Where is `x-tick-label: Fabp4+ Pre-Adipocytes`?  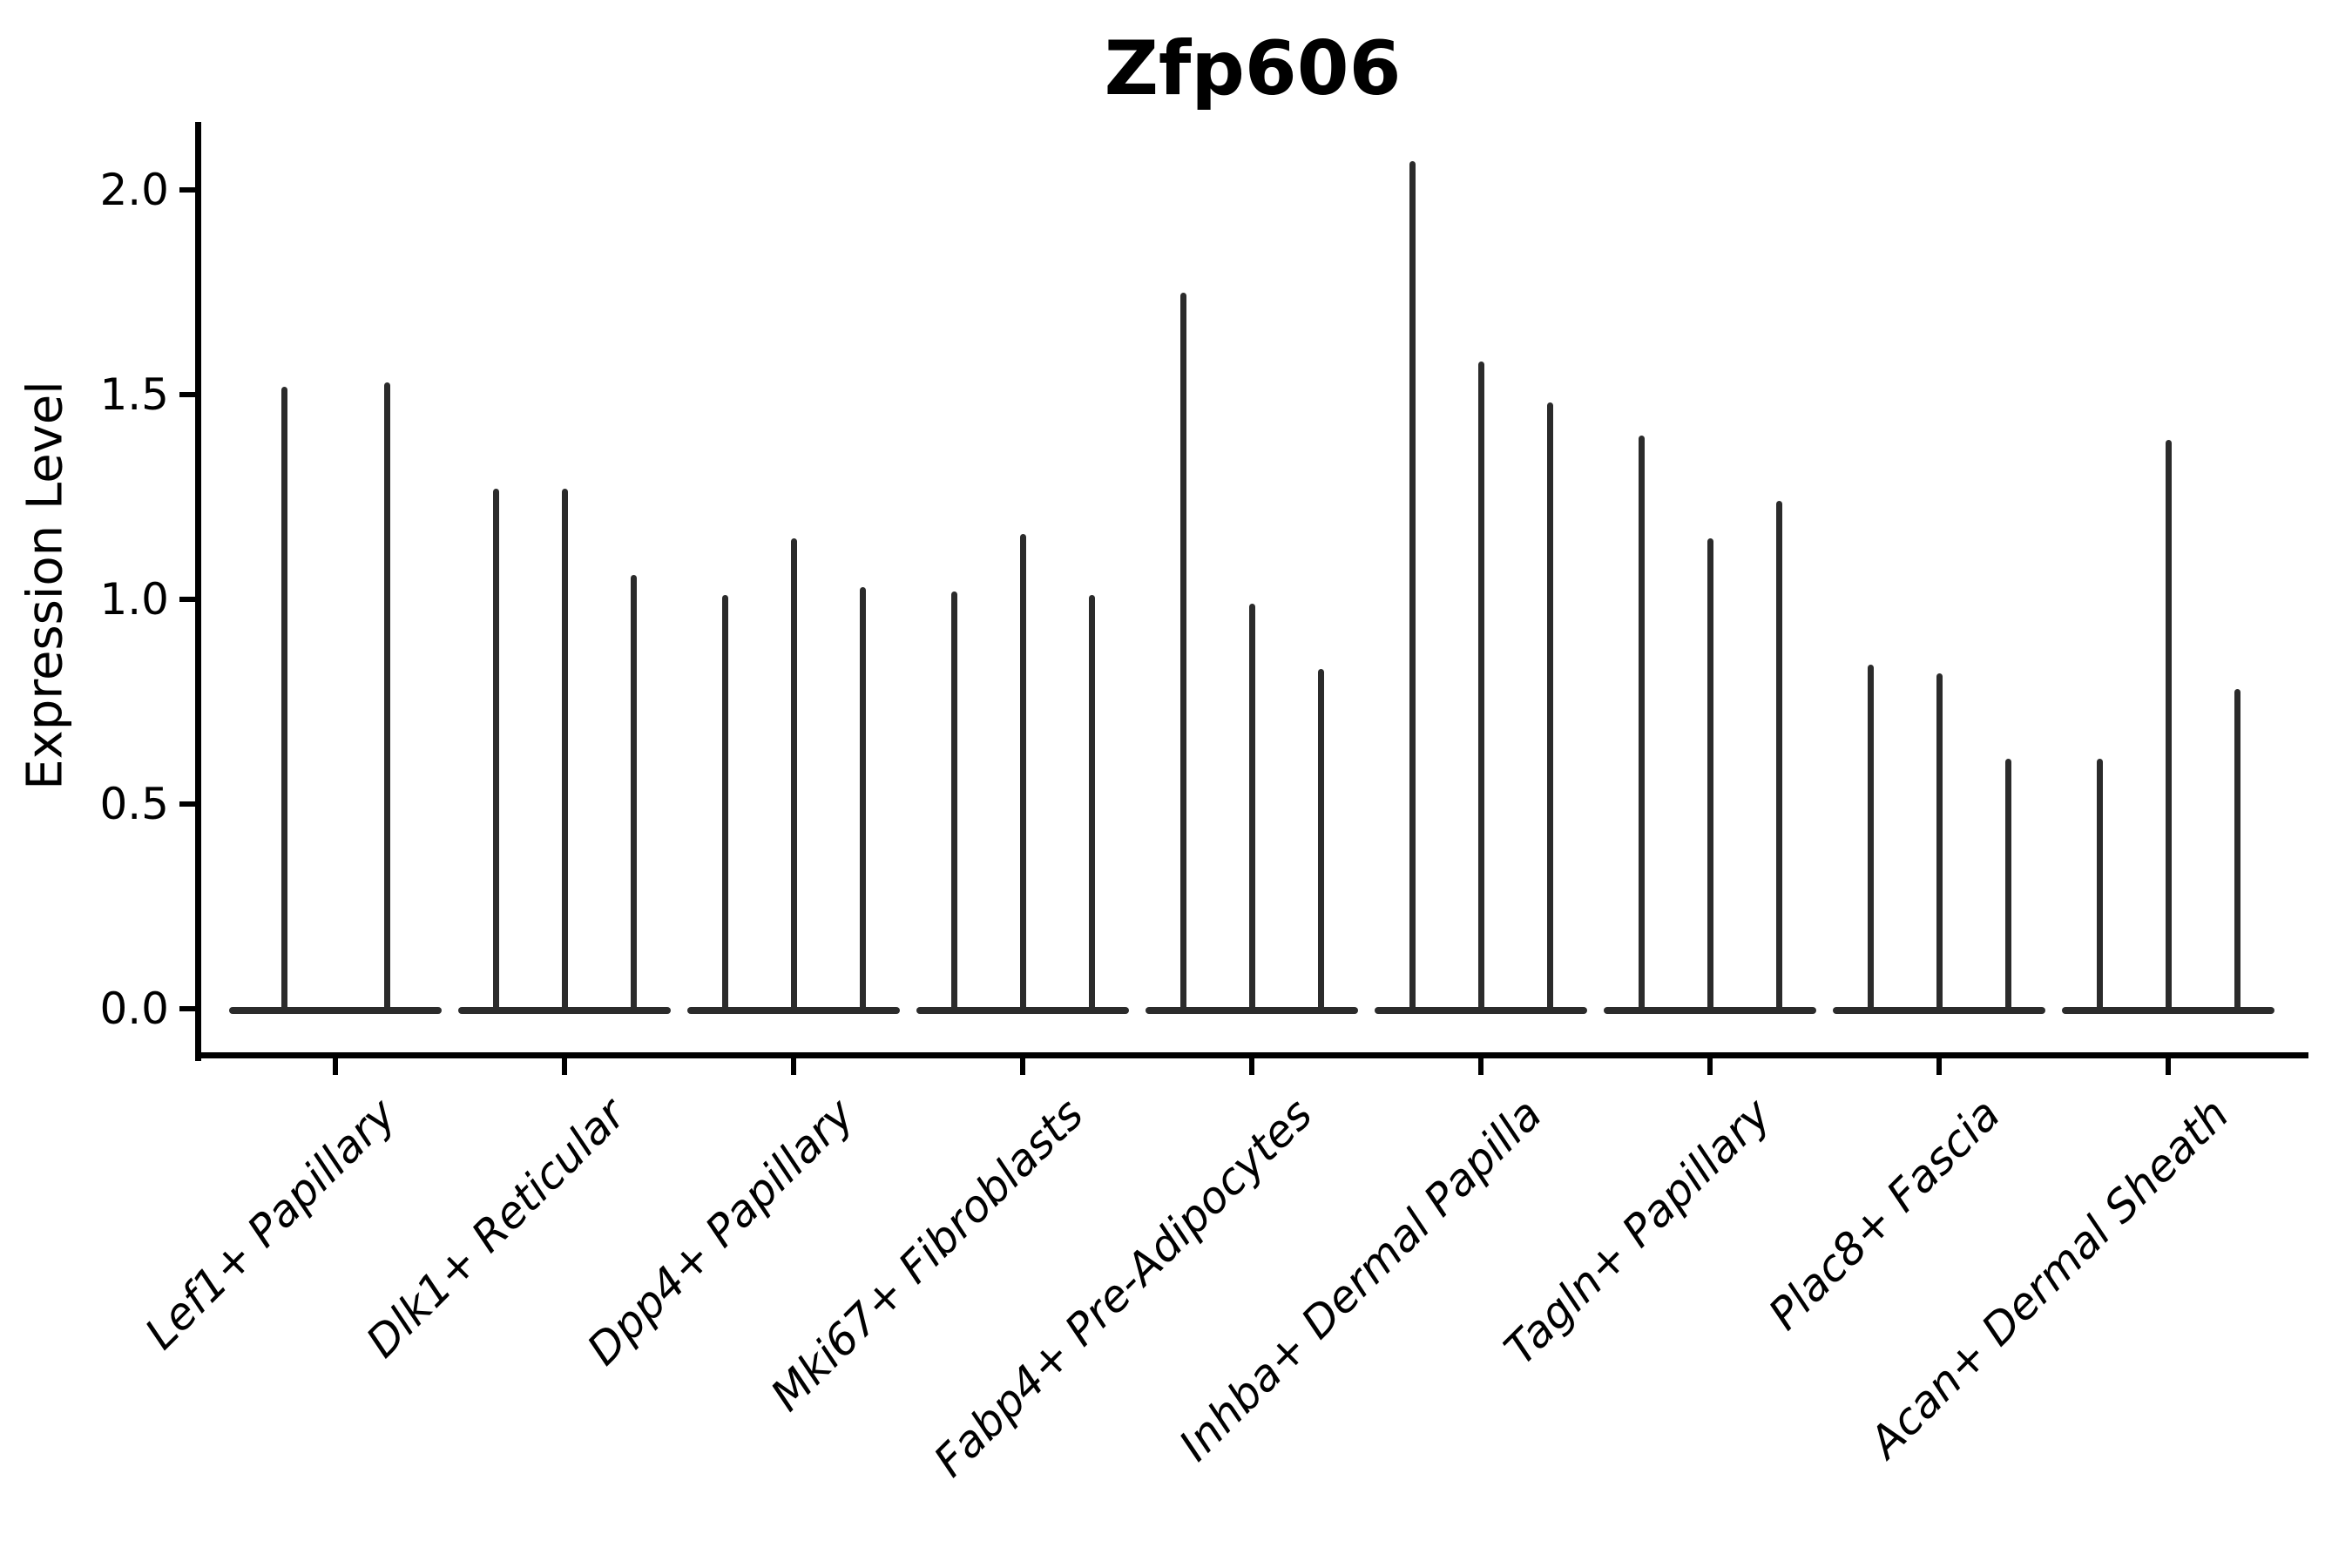 x-tick-label: Fabp4+ Pre-Adipocytes is located at coordinates (1123, 1287).